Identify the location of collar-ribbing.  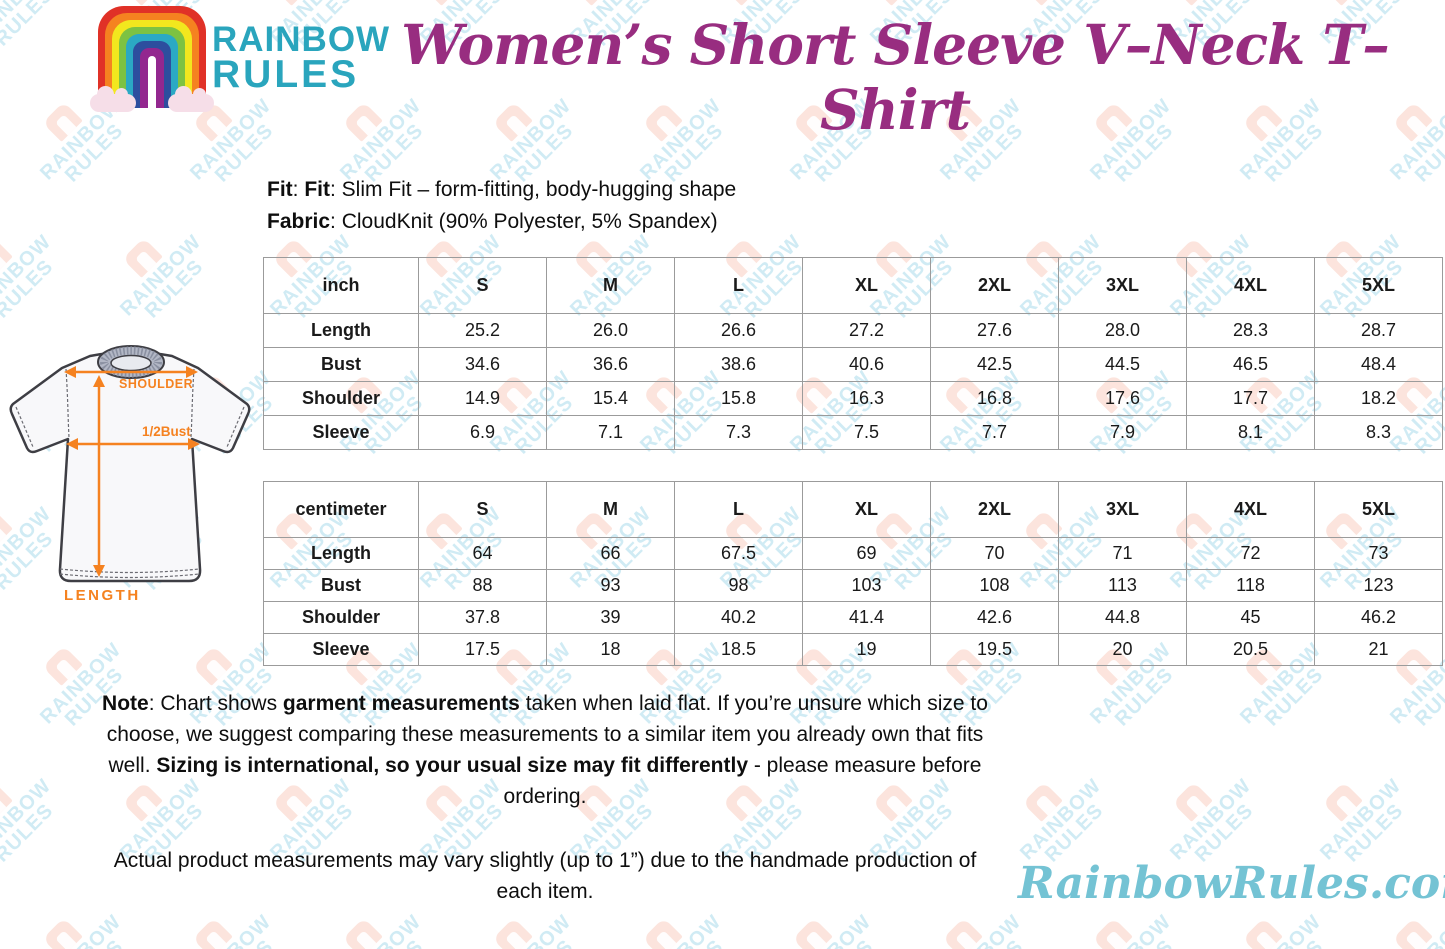
(131, 362).